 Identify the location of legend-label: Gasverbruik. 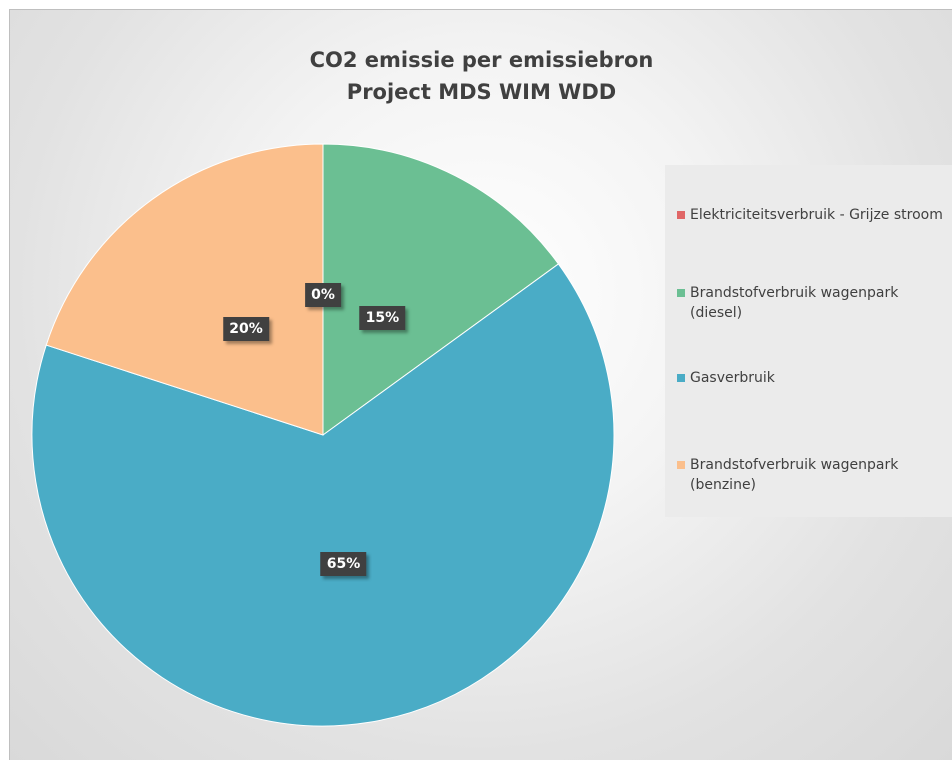
(732, 378).